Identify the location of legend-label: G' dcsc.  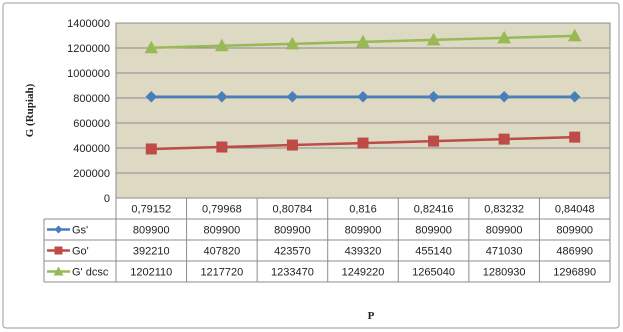
(90, 273).